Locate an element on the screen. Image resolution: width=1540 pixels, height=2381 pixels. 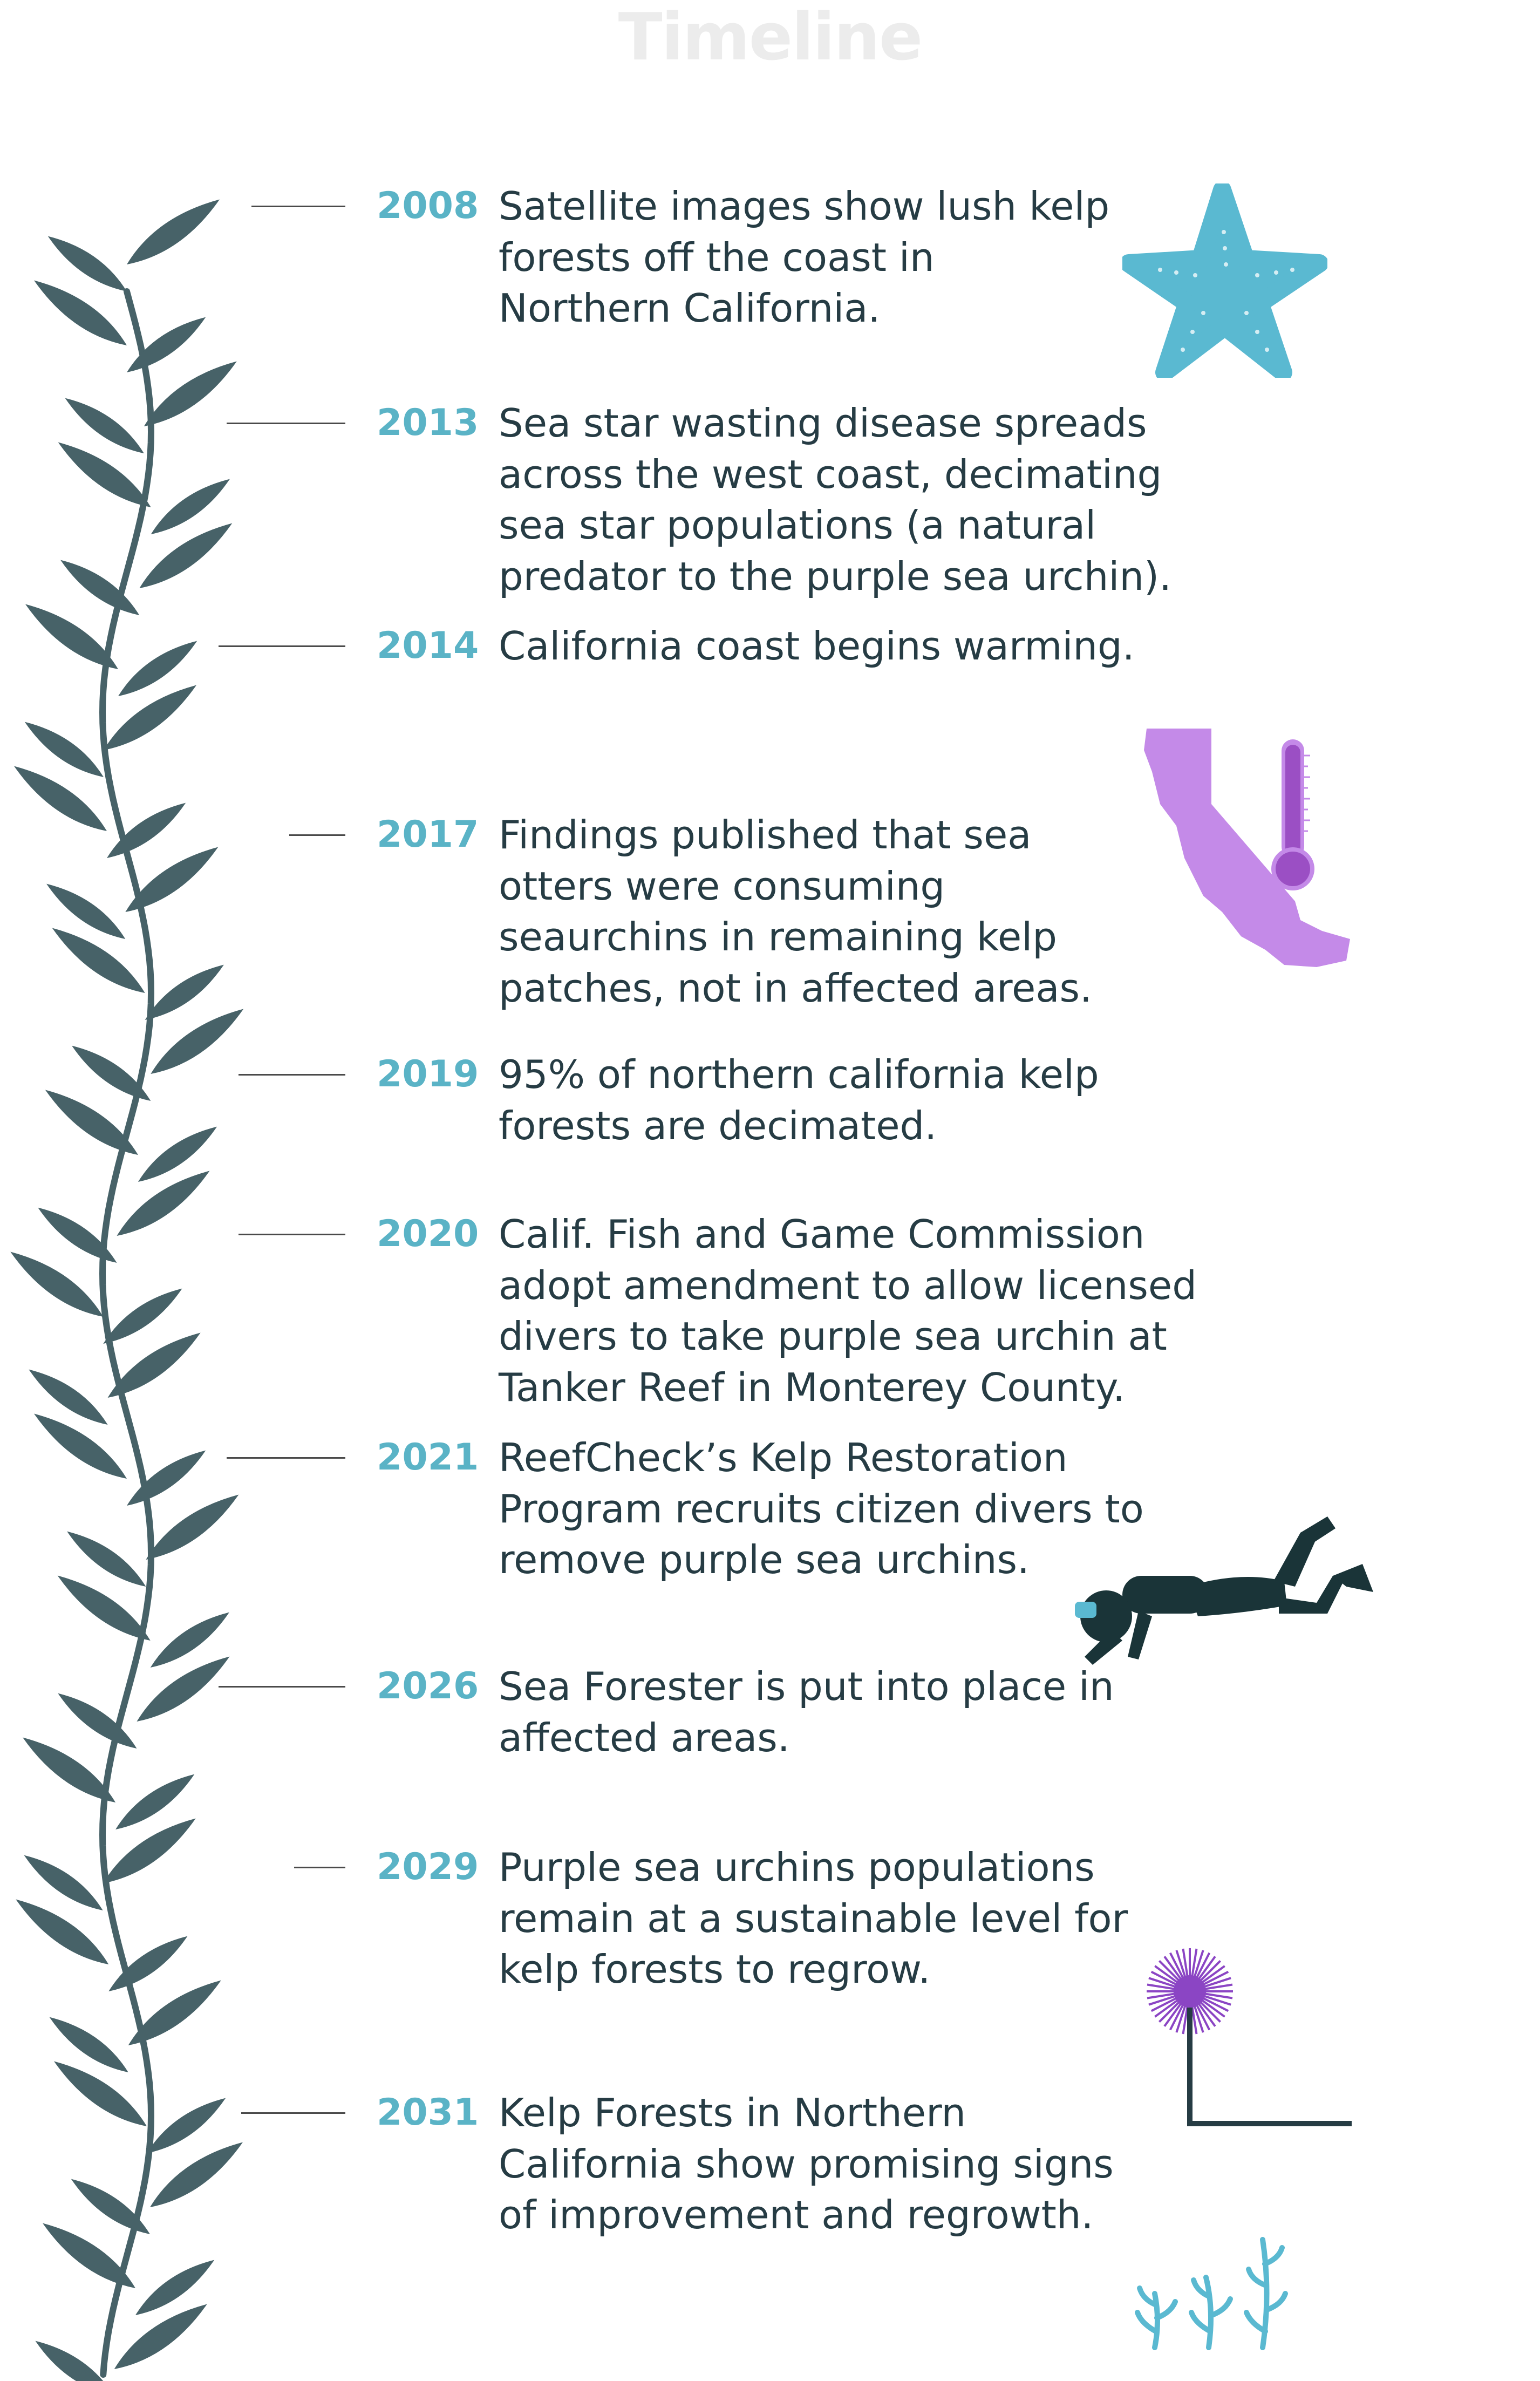
event-year: 2017 is located at coordinates (428, 835).